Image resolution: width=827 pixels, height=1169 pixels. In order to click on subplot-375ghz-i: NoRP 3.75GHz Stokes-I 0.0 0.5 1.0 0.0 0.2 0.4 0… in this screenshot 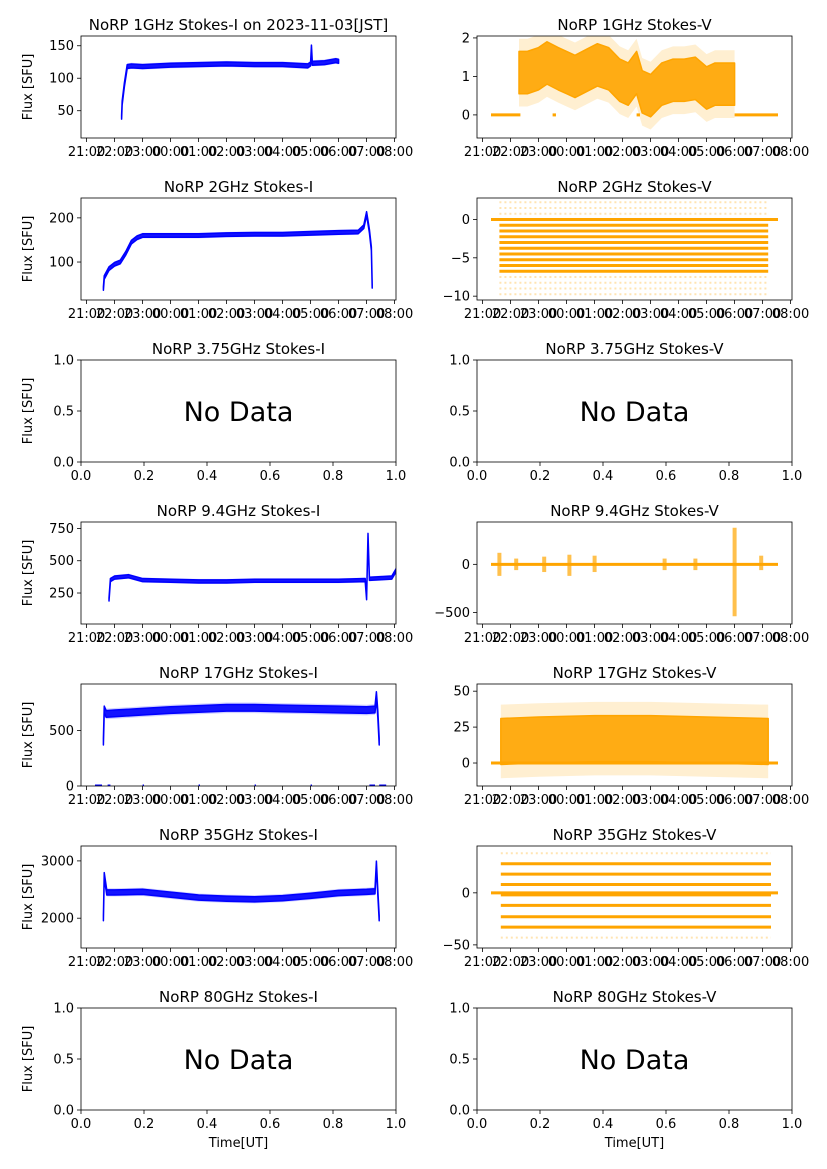, I will do `click(213, 412)`.